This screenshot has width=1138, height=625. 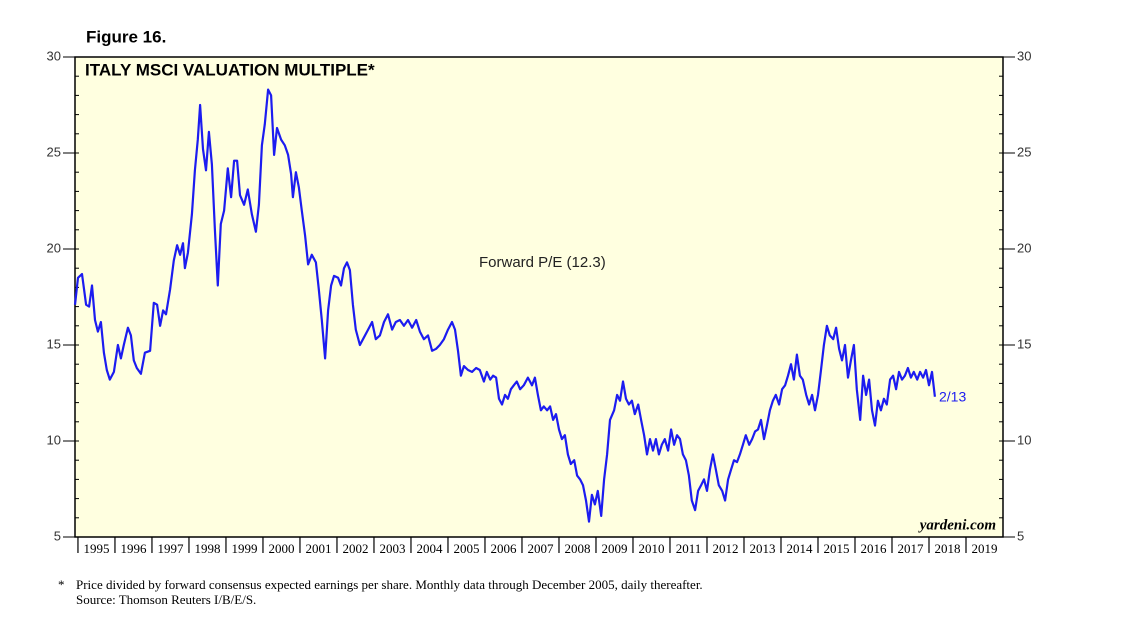 I want to click on x-tick-label: 2008, so click(x=577, y=548).